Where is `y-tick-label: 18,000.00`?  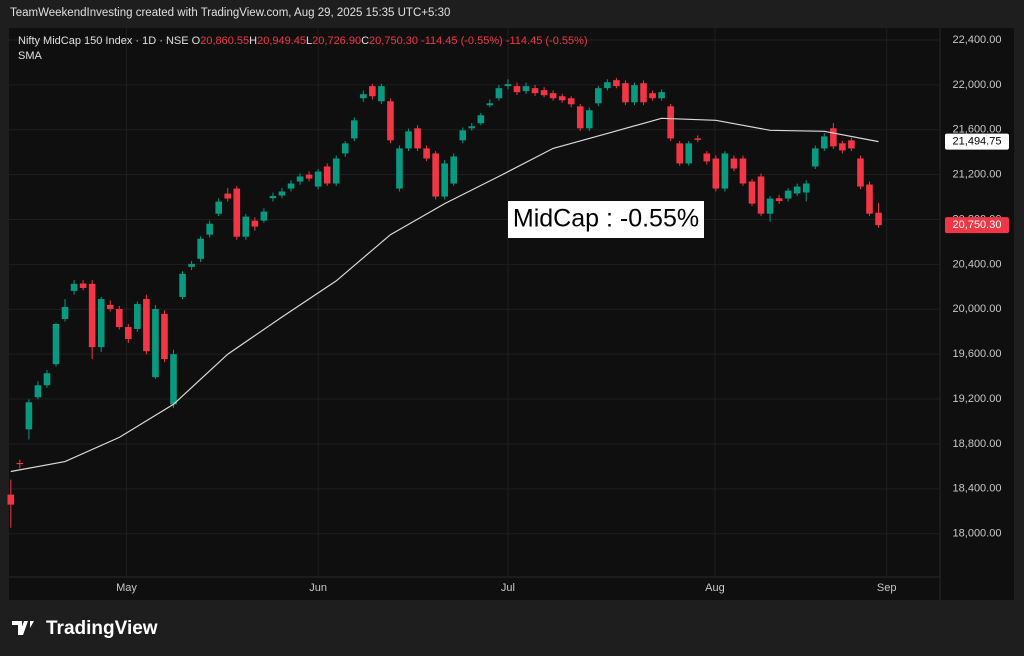
y-tick-label: 18,000.00 is located at coordinates (977, 534).